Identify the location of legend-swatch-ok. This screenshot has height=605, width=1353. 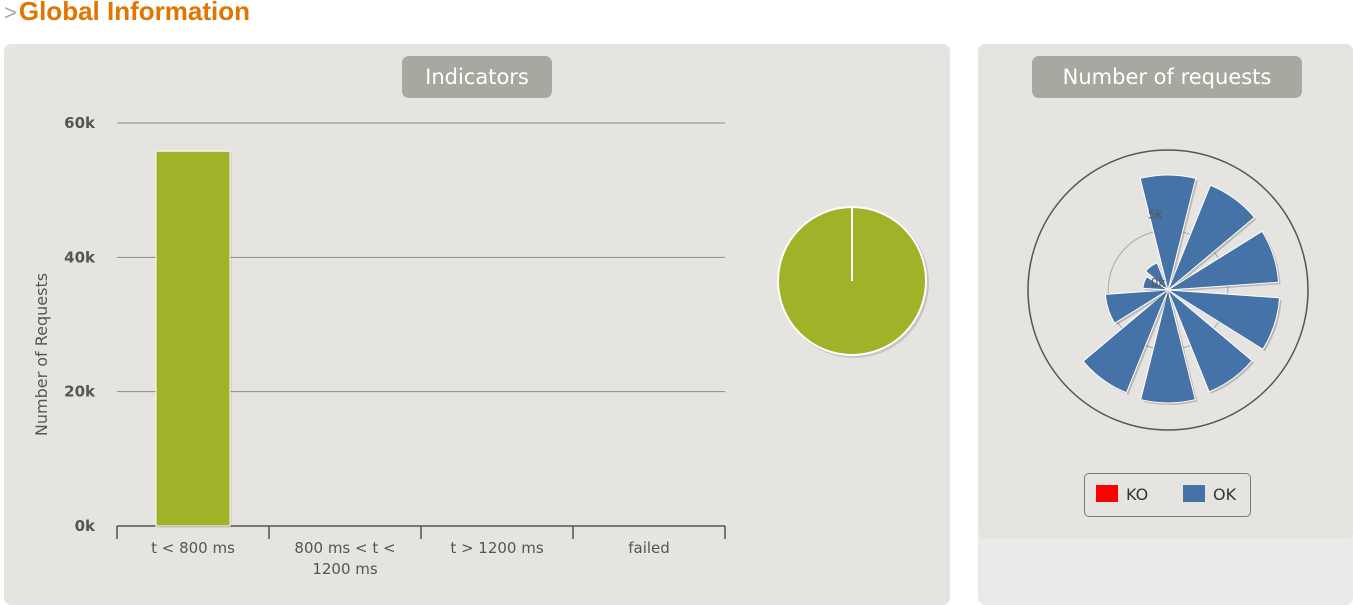
(1194, 493).